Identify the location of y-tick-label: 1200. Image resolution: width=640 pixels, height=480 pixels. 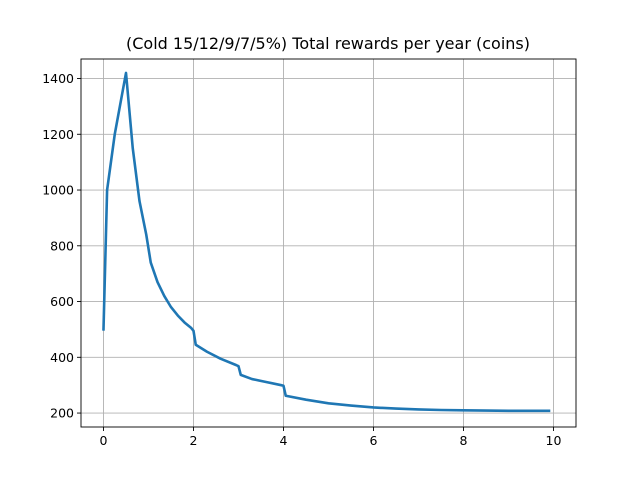
(58, 134).